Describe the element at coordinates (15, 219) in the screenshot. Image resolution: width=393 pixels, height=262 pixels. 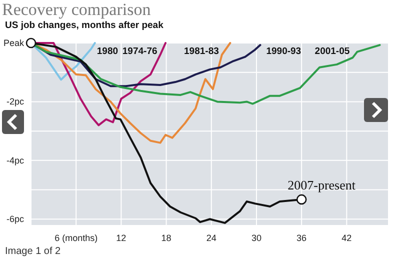
I see `y-tick-label: -6pc` at that location.